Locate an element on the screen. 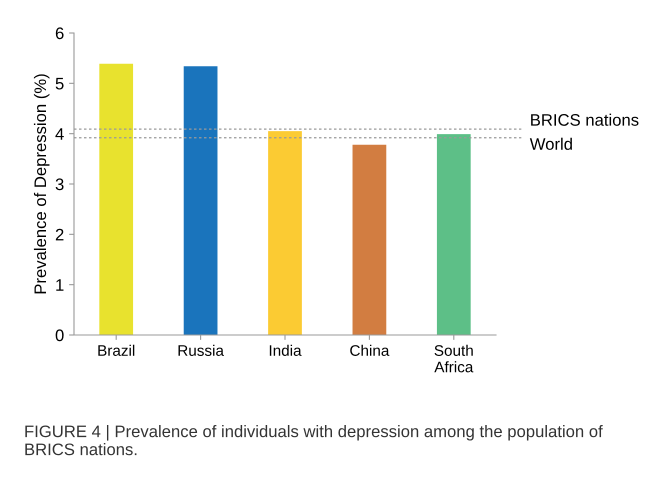 This screenshot has height=478, width=655. x-tick-label: China is located at coordinates (370, 350).